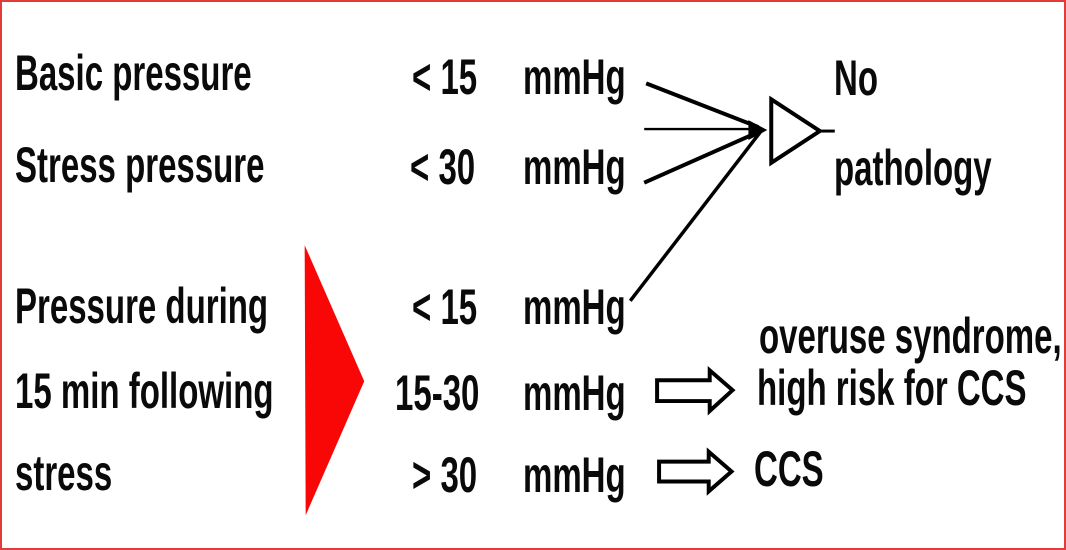 The image size is (1066, 550). Describe the element at coordinates (144, 391) in the screenshot. I see `row-label-15-min-following: 15 min following` at that location.